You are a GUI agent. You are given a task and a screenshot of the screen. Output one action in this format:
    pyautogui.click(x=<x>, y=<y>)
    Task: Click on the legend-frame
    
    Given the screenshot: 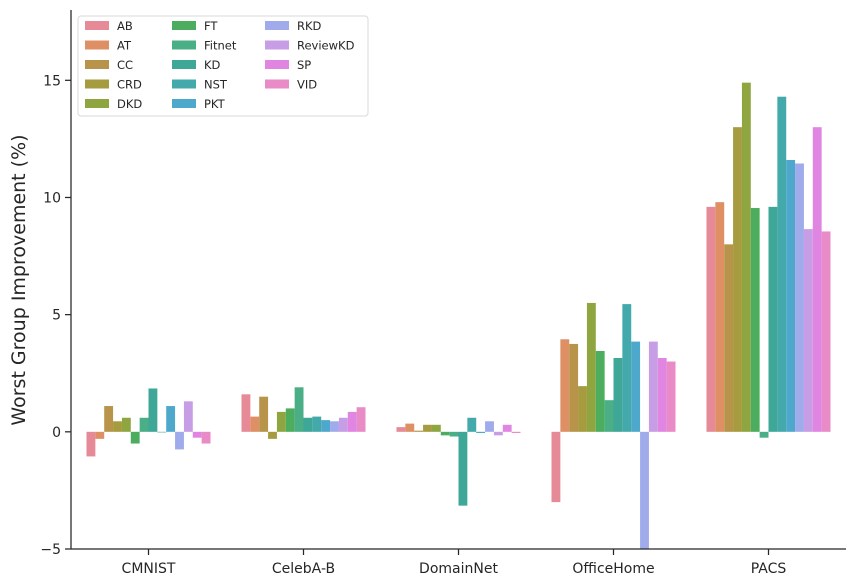 What is the action you would take?
    pyautogui.click(x=223, y=66)
    